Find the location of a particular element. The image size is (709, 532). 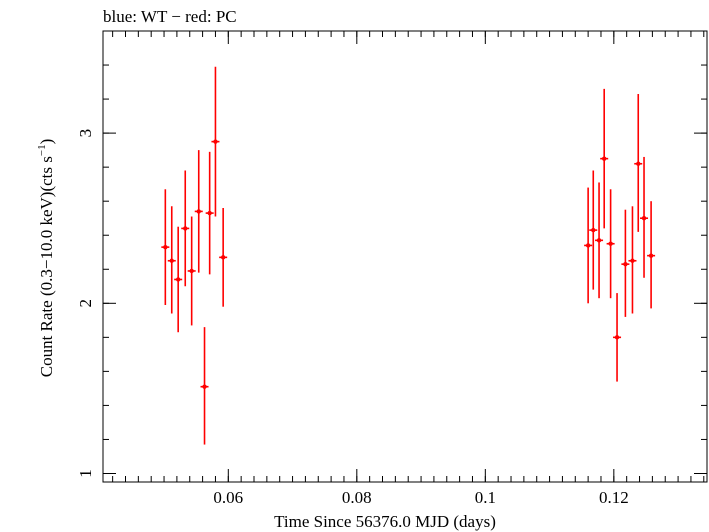

x-tick-label: 0.1 is located at coordinates (485, 497).